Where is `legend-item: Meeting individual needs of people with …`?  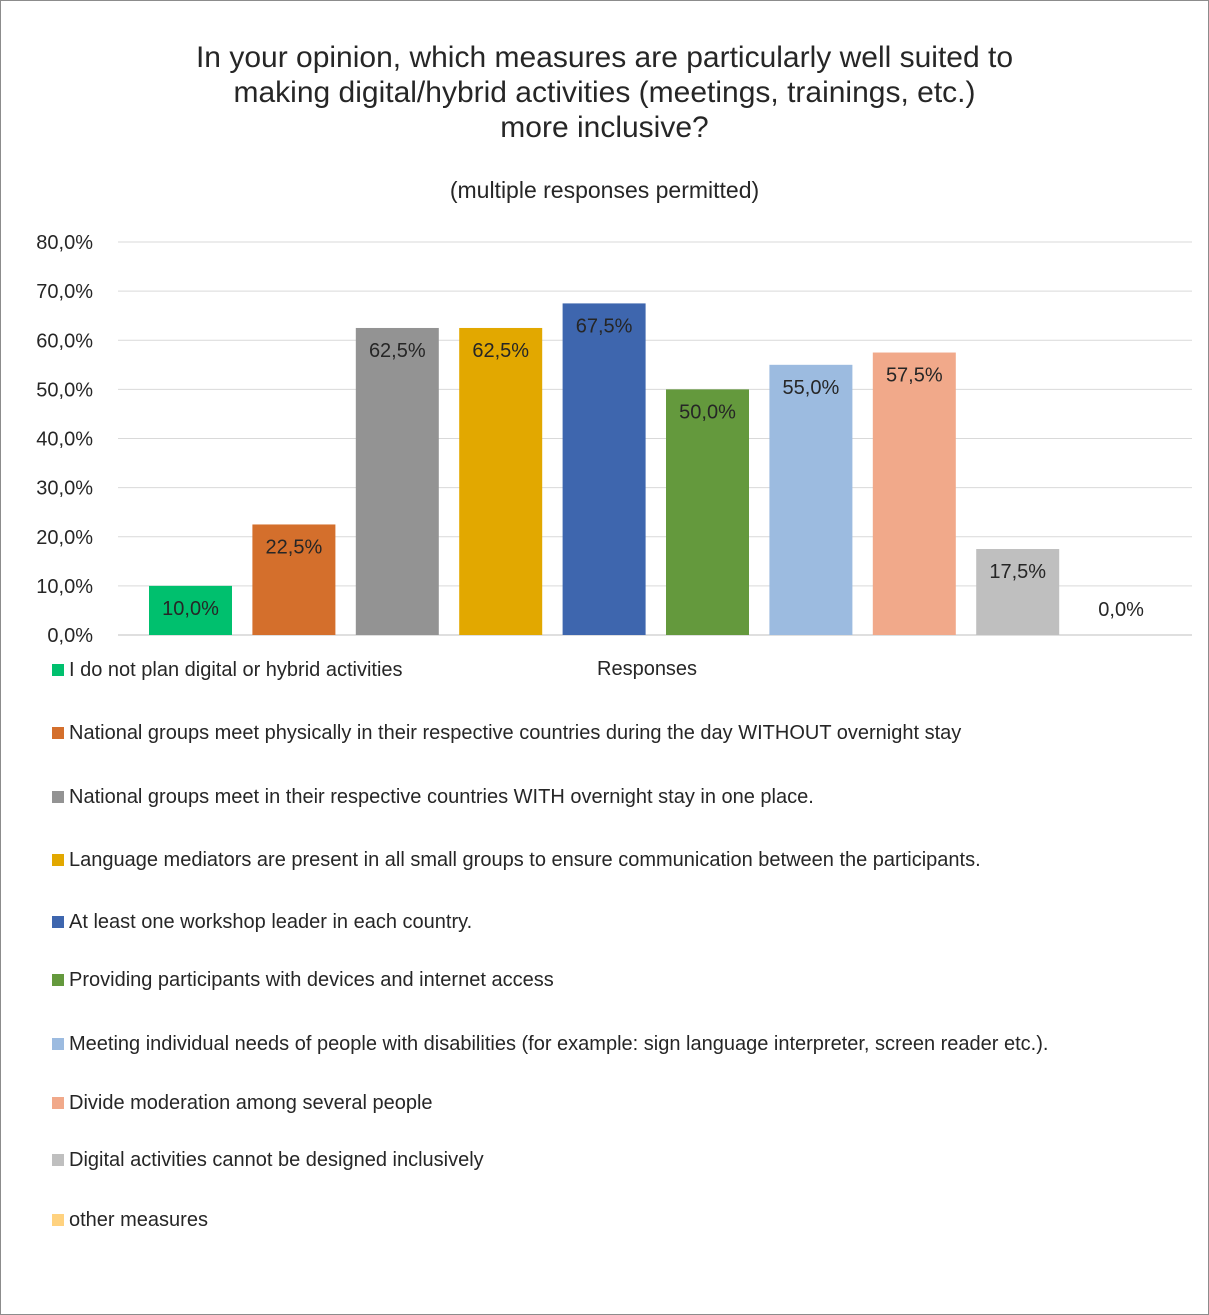
legend-item: Meeting individual needs of people with … is located at coordinates (619, 1044).